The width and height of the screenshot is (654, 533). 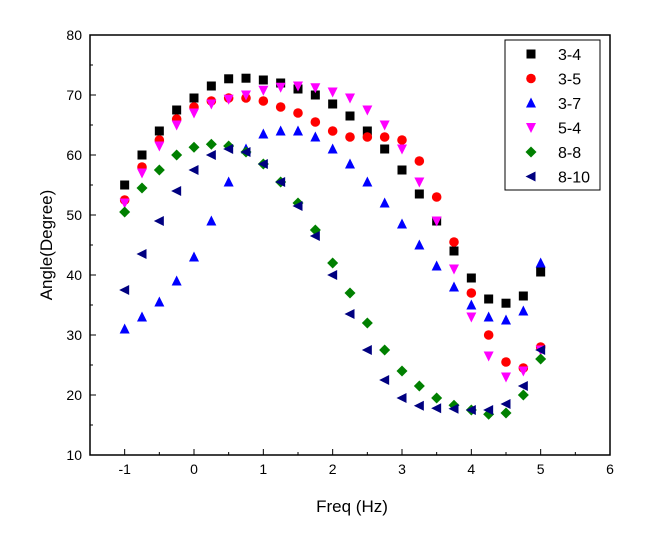 What do you see at coordinates (74, 95) in the screenshot?
I see `y-tick-label: 70` at bounding box center [74, 95].